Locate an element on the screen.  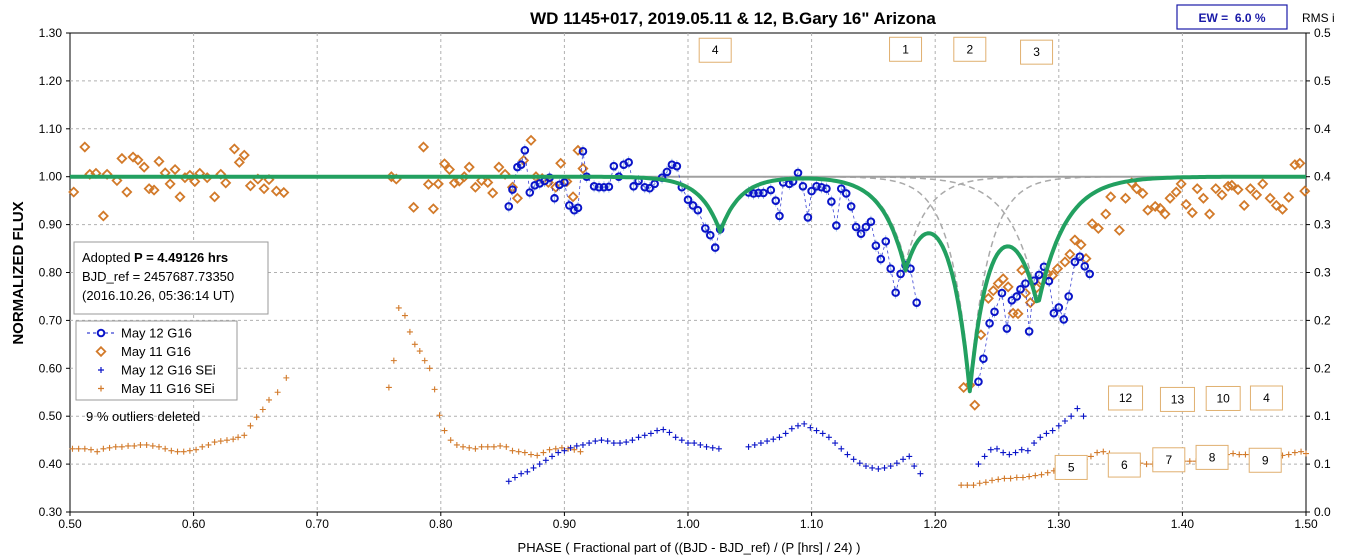
dip-label: 10 is located at coordinates (1223, 398).